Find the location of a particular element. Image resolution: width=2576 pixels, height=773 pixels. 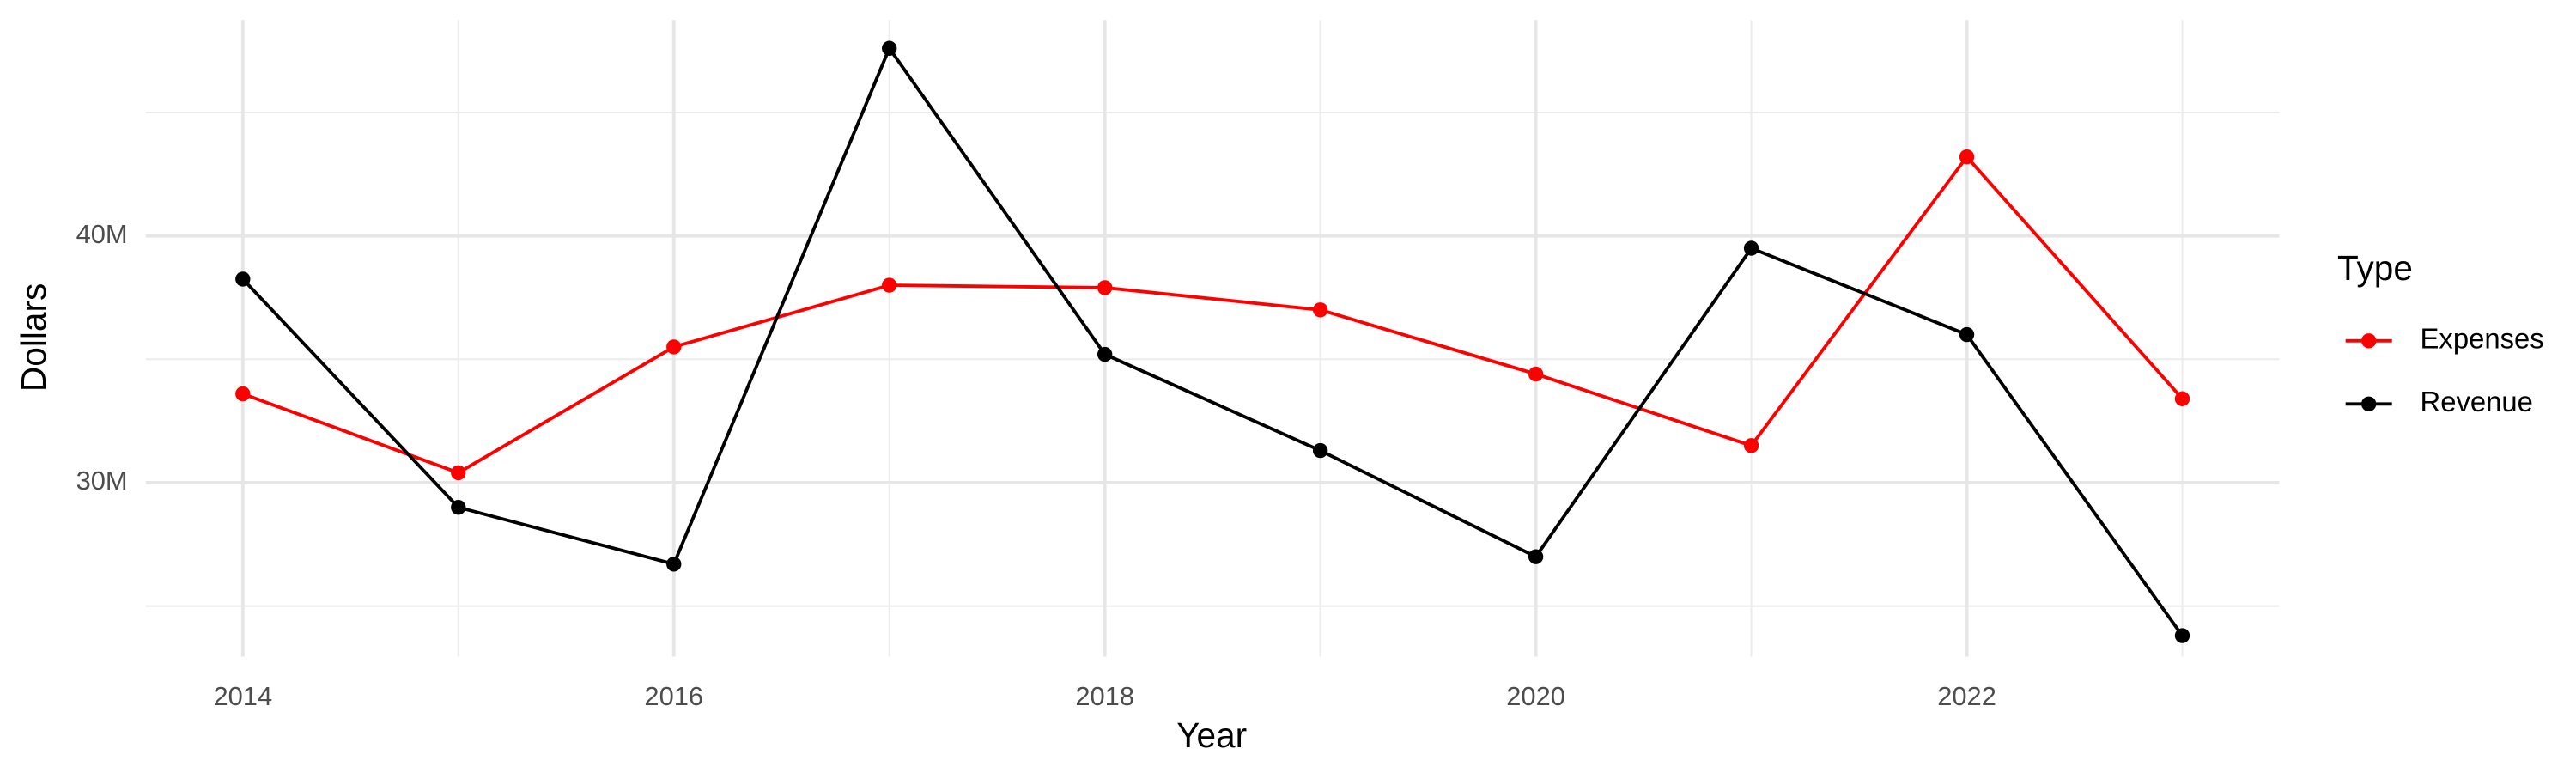

x-tick-label: 2016 is located at coordinates (673, 696).